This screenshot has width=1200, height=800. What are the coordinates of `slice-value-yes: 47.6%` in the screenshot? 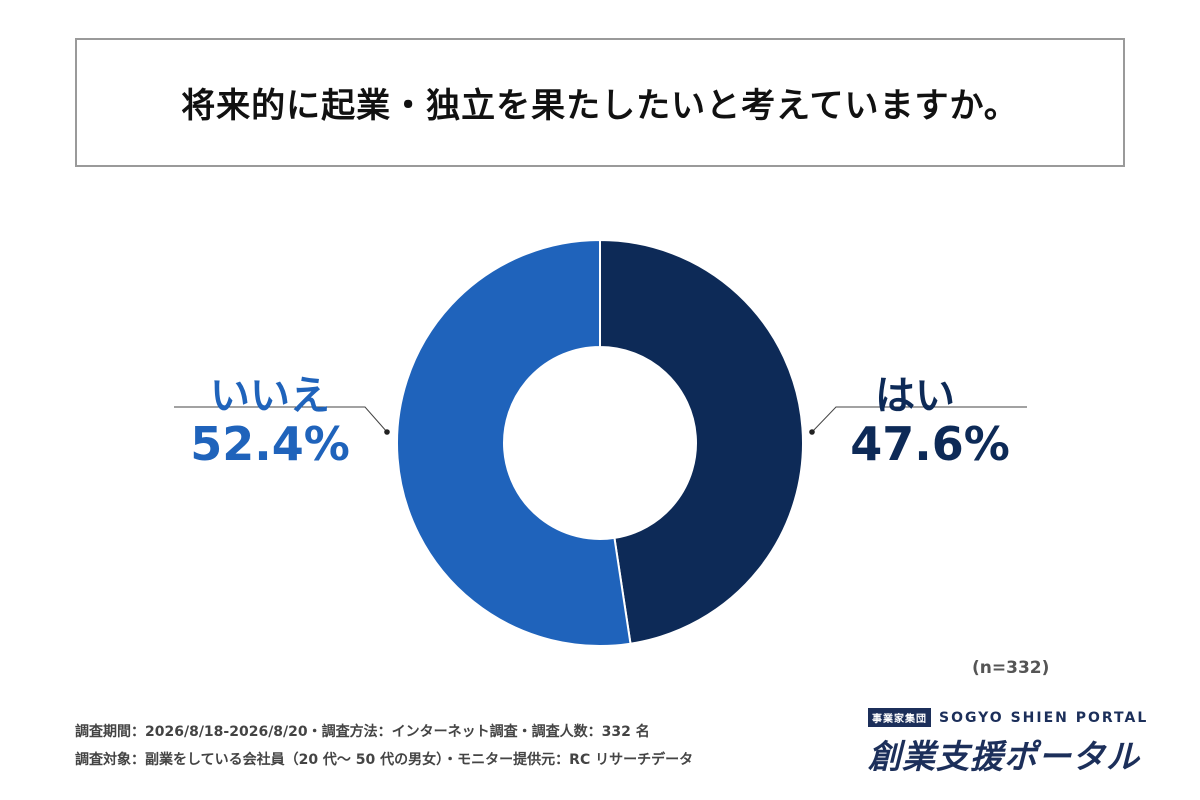 It's located at (930, 444).